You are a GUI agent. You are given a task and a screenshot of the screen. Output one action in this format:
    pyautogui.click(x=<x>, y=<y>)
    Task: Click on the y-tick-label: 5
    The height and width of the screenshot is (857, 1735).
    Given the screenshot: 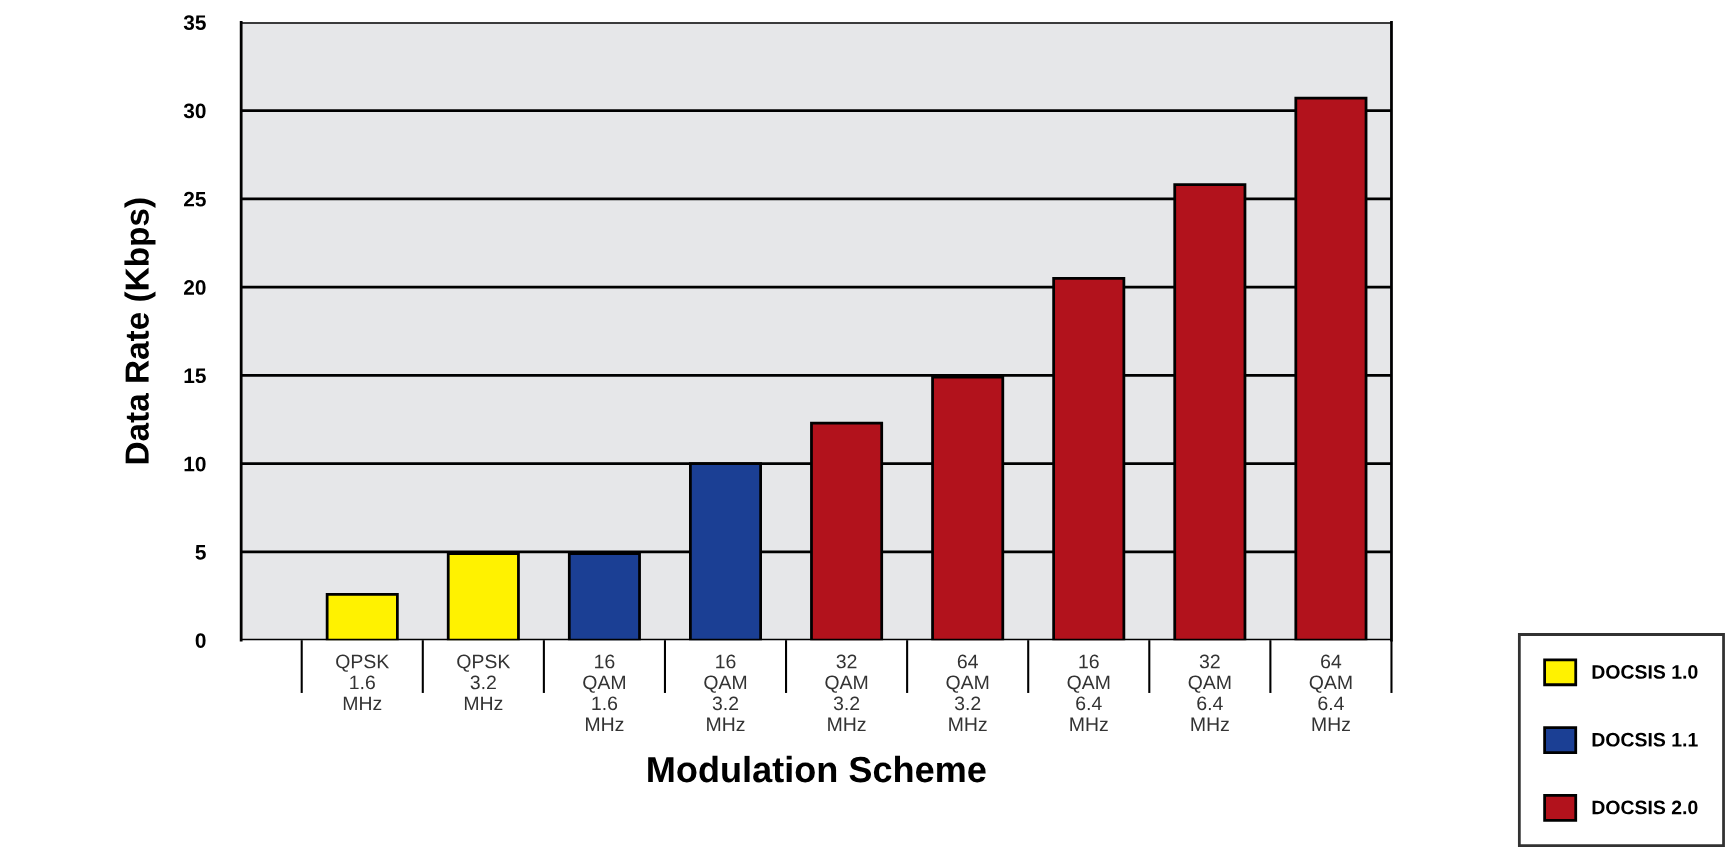 What is the action you would take?
    pyautogui.click(x=200, y=552)
    